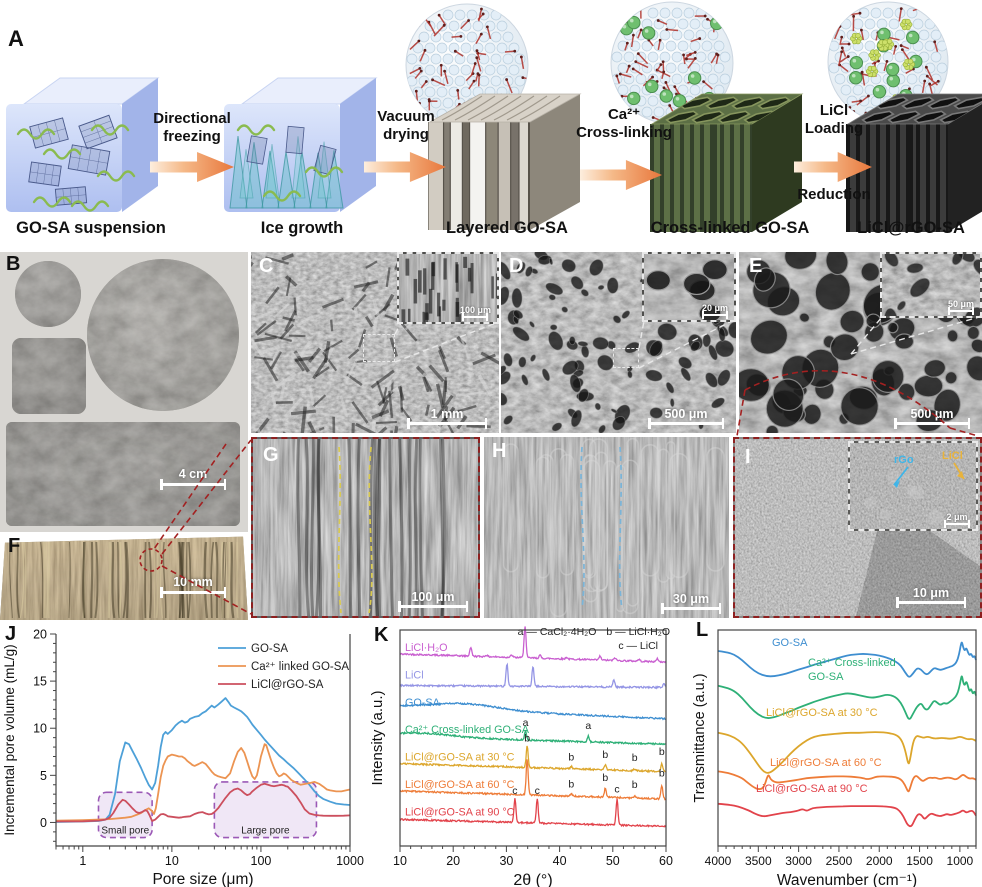  What do you see at coordinates (932, 413) in the screenshot?
I see `scale-bar-text: 500 μm` at bounding box center [932, 413].